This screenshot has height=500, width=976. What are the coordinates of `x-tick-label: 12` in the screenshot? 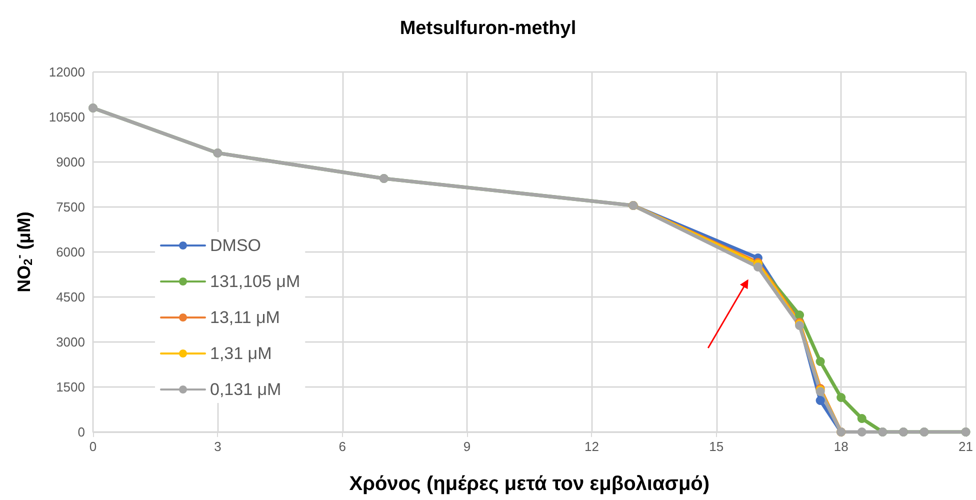 It's located at (591, 446).